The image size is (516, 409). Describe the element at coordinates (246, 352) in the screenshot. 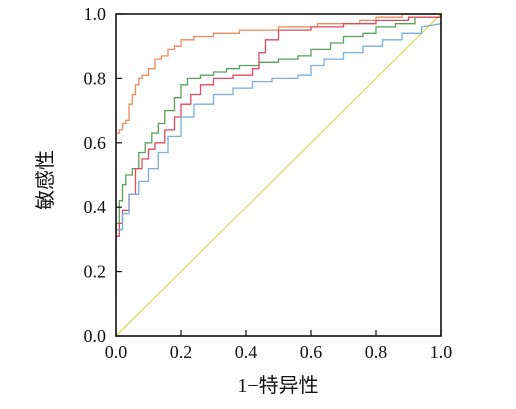

I see `x-tick-label-2: 0.4` at that location.